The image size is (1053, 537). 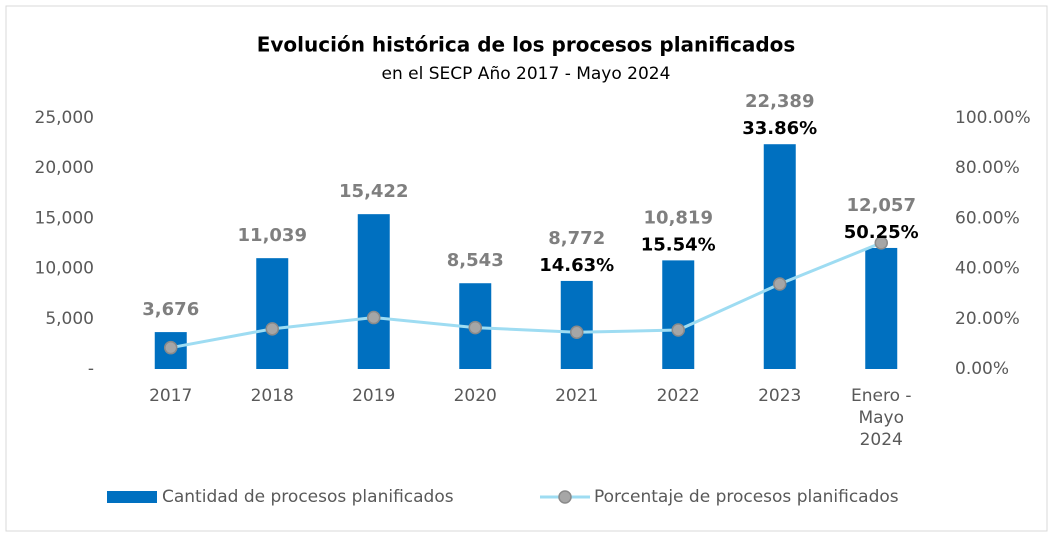 I want to click on y-tick-label: 15,000, so click(x=64, y=218).